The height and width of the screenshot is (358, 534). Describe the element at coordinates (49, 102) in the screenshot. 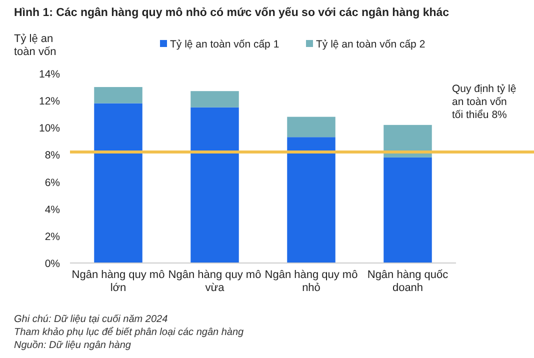

I see `y-tick-label: 12%` at that location.